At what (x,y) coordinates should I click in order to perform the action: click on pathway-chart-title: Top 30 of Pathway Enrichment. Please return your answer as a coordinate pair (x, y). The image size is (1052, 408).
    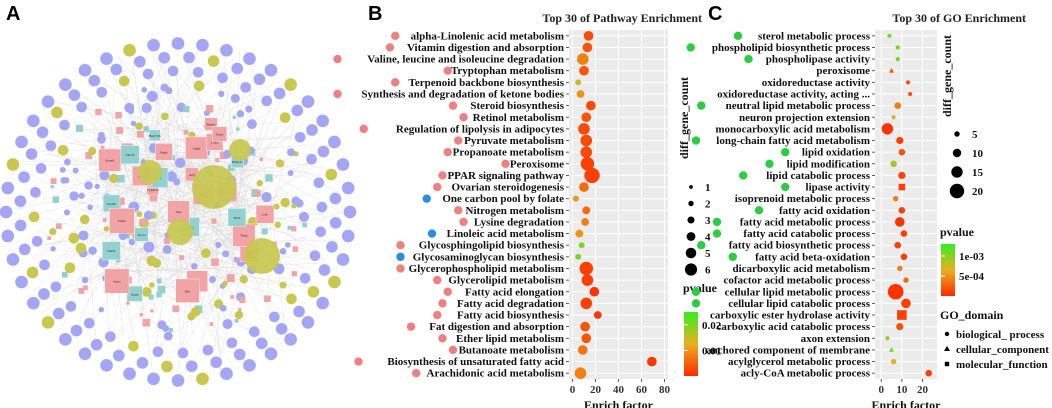
    Looking at the image, I should click on (622, 18).